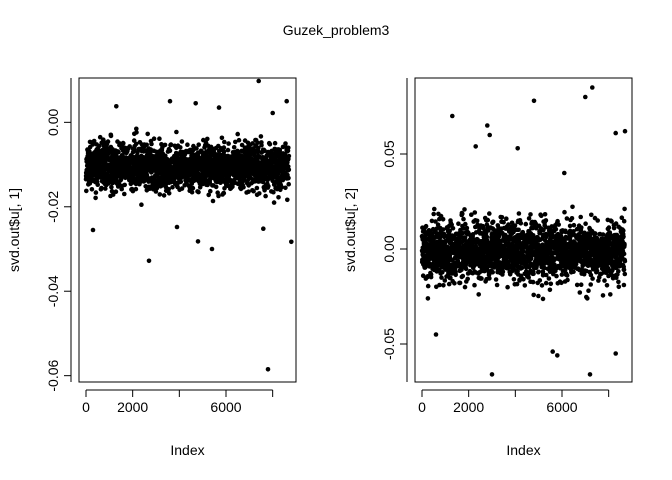  What do you see at coordinates (187, 450) in the screenshot?
I see `x-axis-label: Index` at bounding box center [187, 450].